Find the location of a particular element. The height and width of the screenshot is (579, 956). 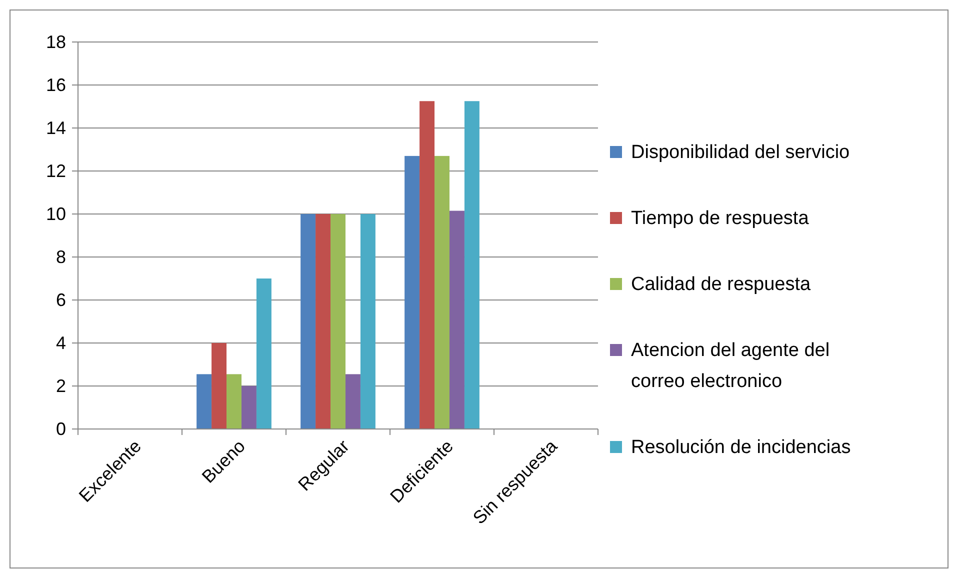

y-tick-label: 18 is located at coordinates (56, 42).